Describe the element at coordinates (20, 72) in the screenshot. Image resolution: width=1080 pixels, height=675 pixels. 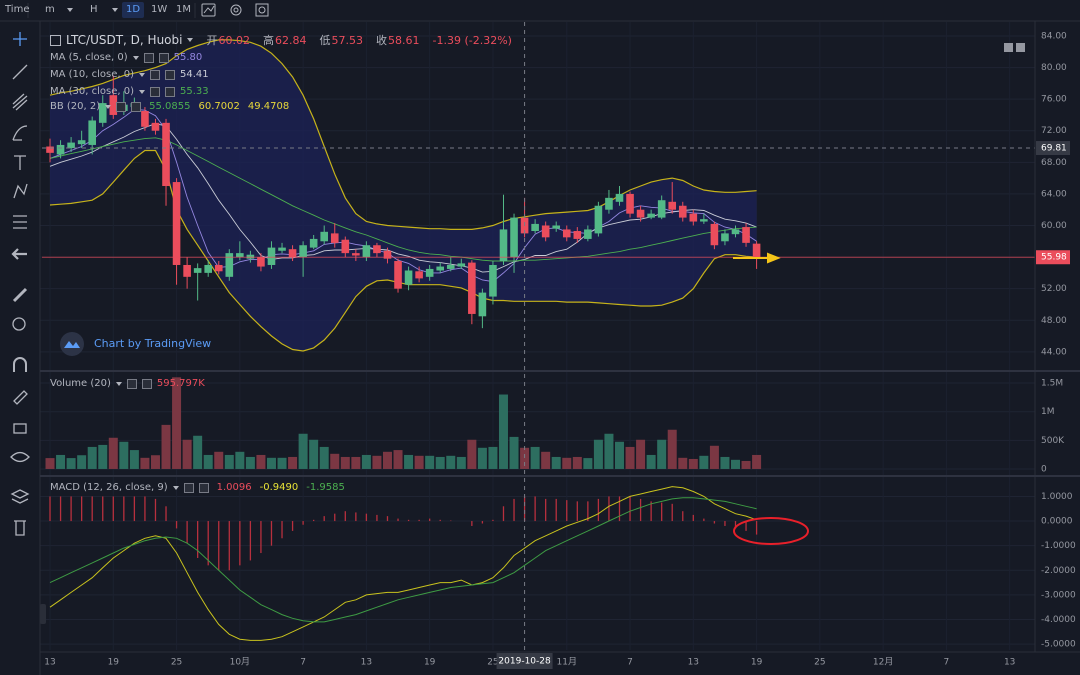
I see `trend-line-tool` at that location.